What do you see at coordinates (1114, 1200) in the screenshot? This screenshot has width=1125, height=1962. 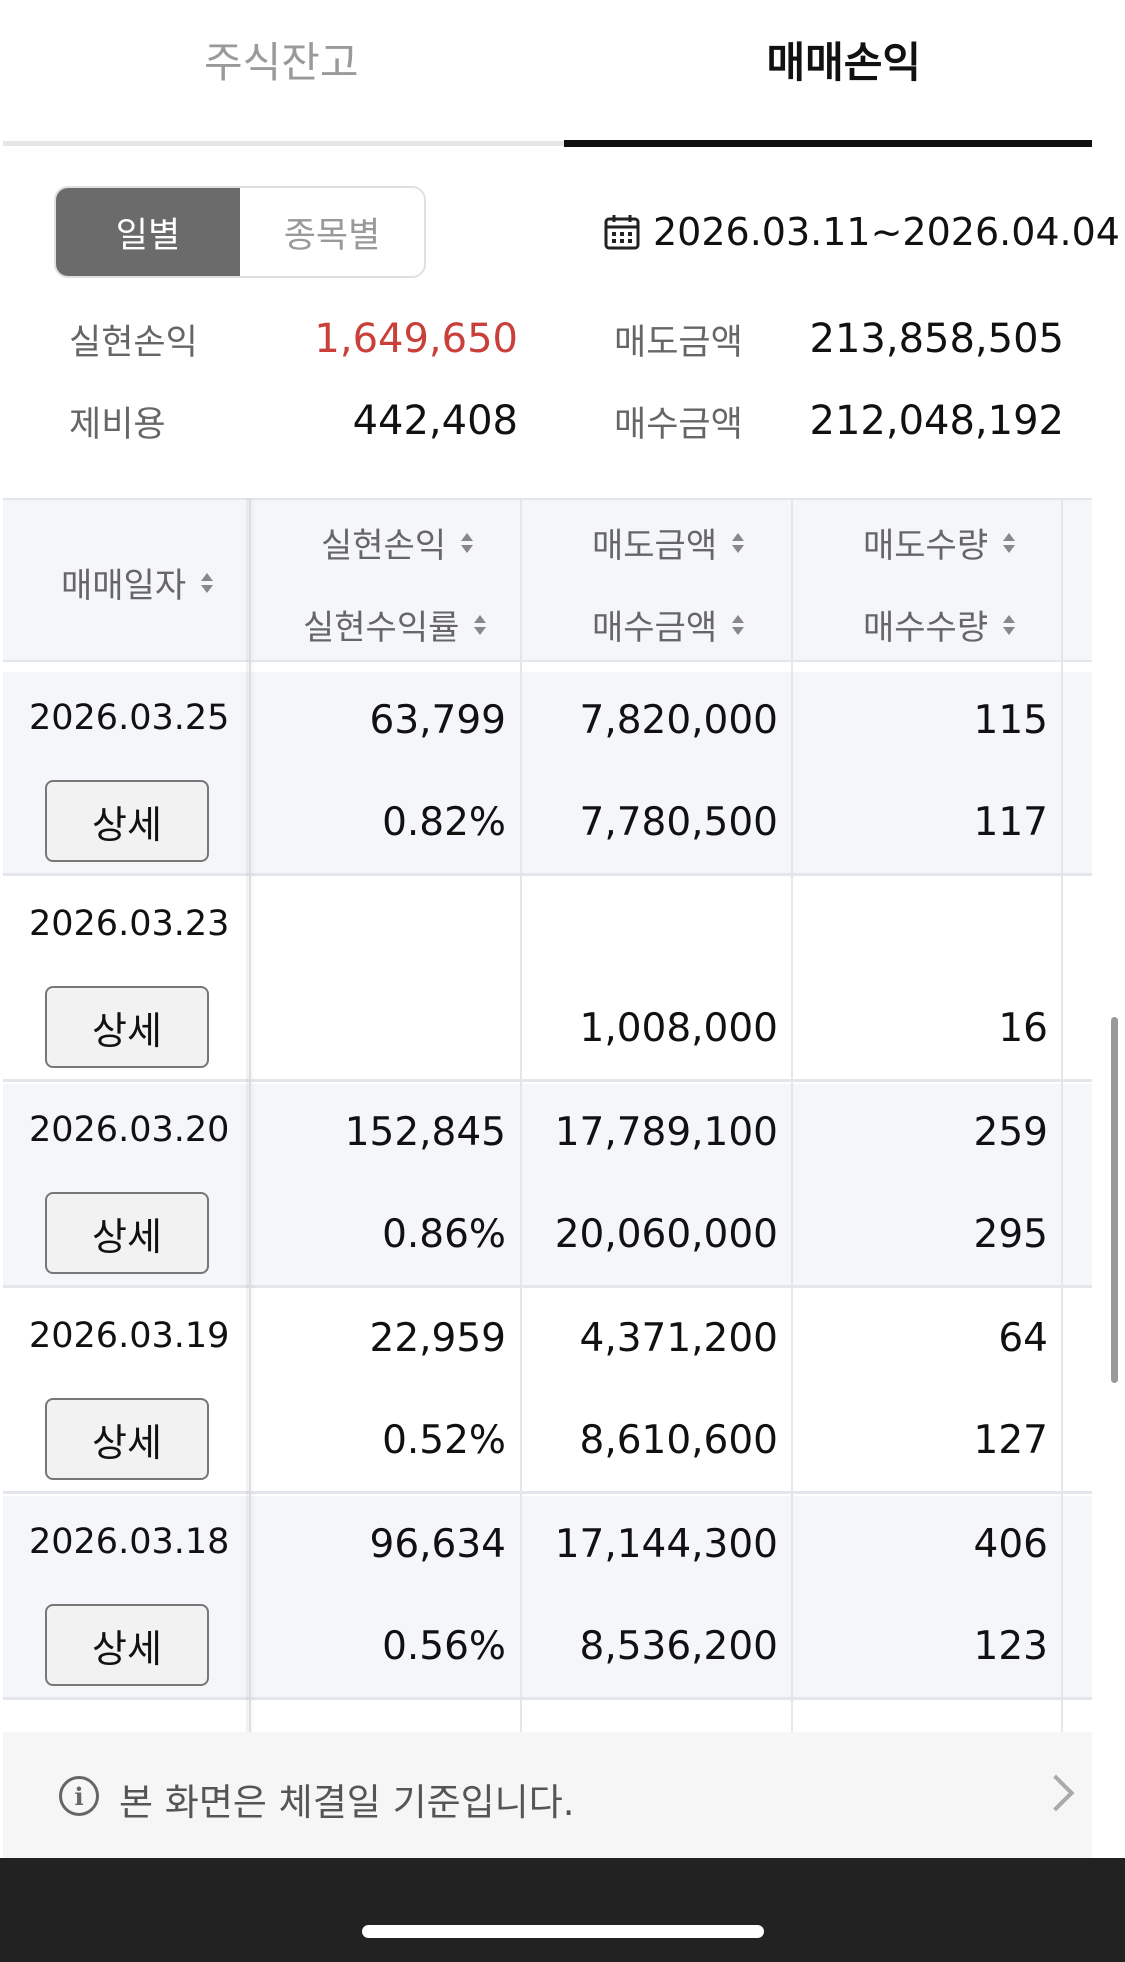 I see `vertical-scrollbar` at bounding box center [1114, 1200].